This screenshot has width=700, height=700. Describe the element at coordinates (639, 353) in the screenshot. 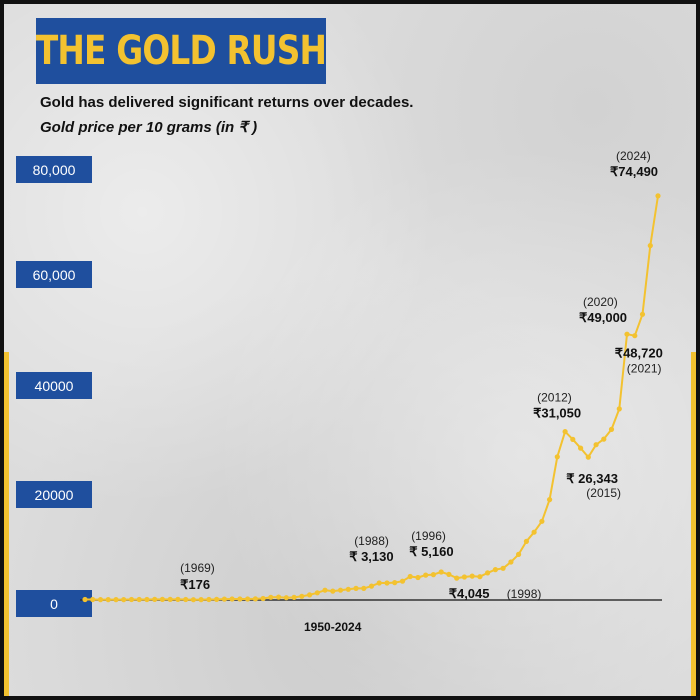

I see `annotation-value: ₹48,720` at that location.